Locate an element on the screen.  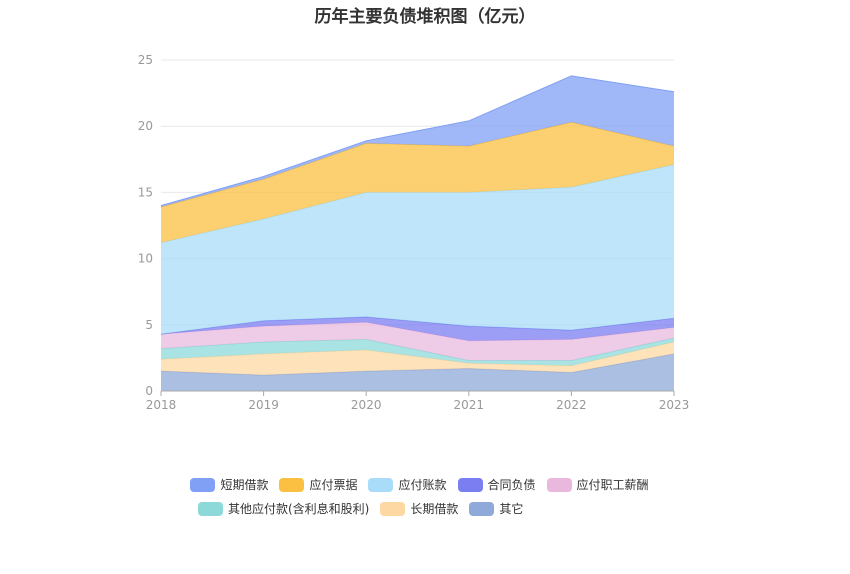
legend-label: 其他应付款(含利息和股利) is located at coordinates (299, 509).